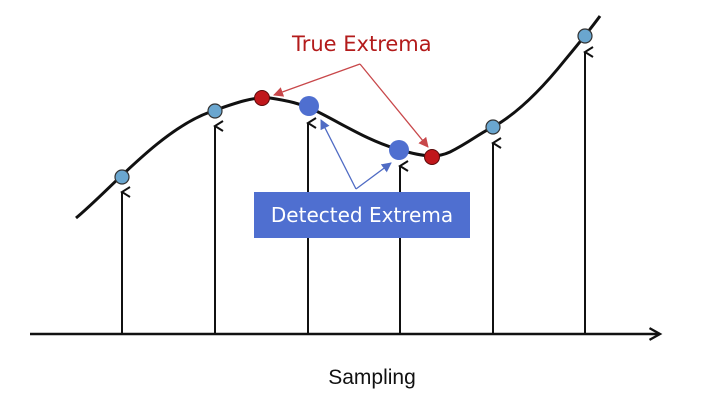  I want to click on detected-extrema-box, so click(362, 215).